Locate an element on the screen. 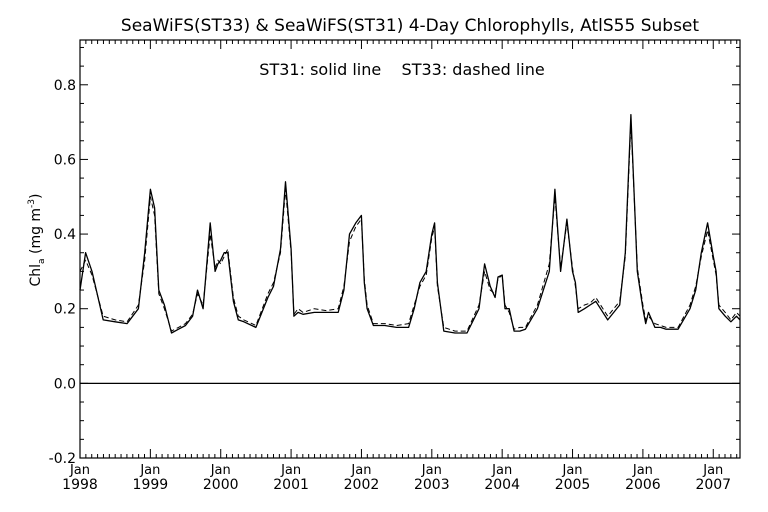 The image size is (768, 512). y-axis-label-subscript: a is located at coordinates (42, 261).